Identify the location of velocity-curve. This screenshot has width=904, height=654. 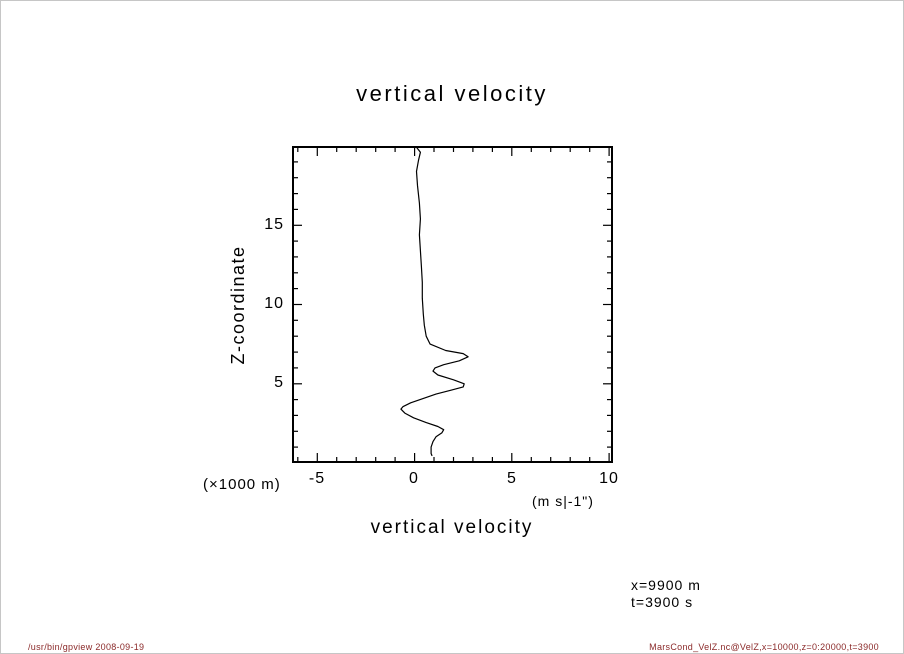
(434, 301).